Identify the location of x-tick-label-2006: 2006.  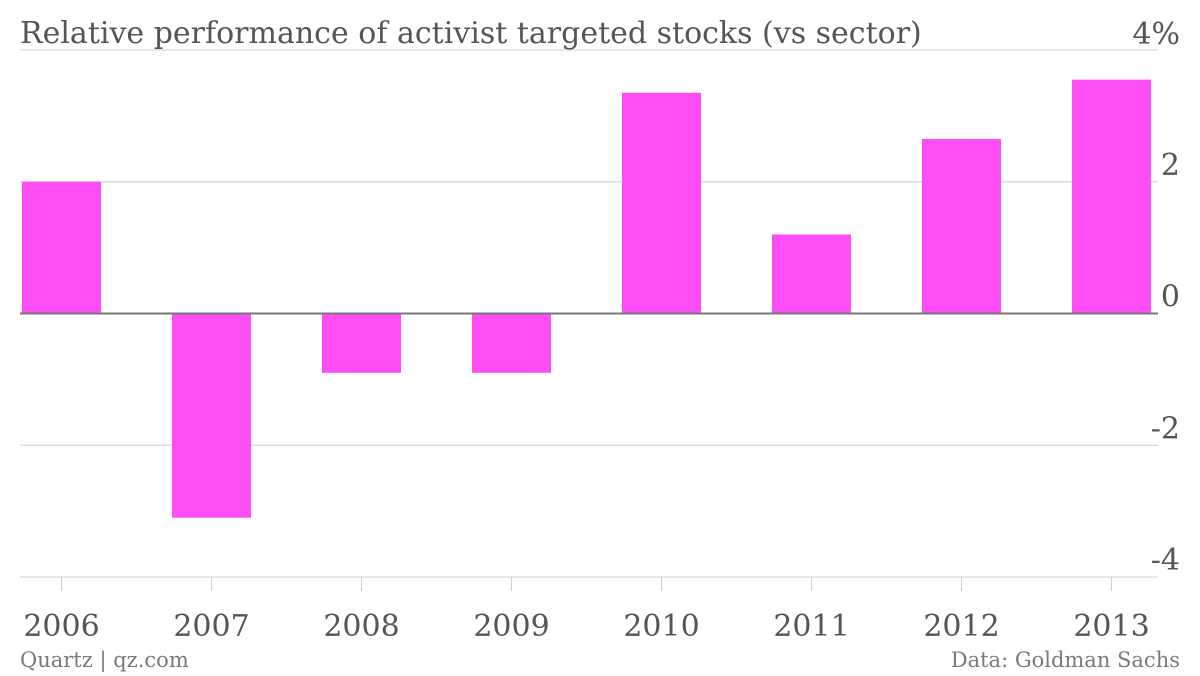
(61, 626).